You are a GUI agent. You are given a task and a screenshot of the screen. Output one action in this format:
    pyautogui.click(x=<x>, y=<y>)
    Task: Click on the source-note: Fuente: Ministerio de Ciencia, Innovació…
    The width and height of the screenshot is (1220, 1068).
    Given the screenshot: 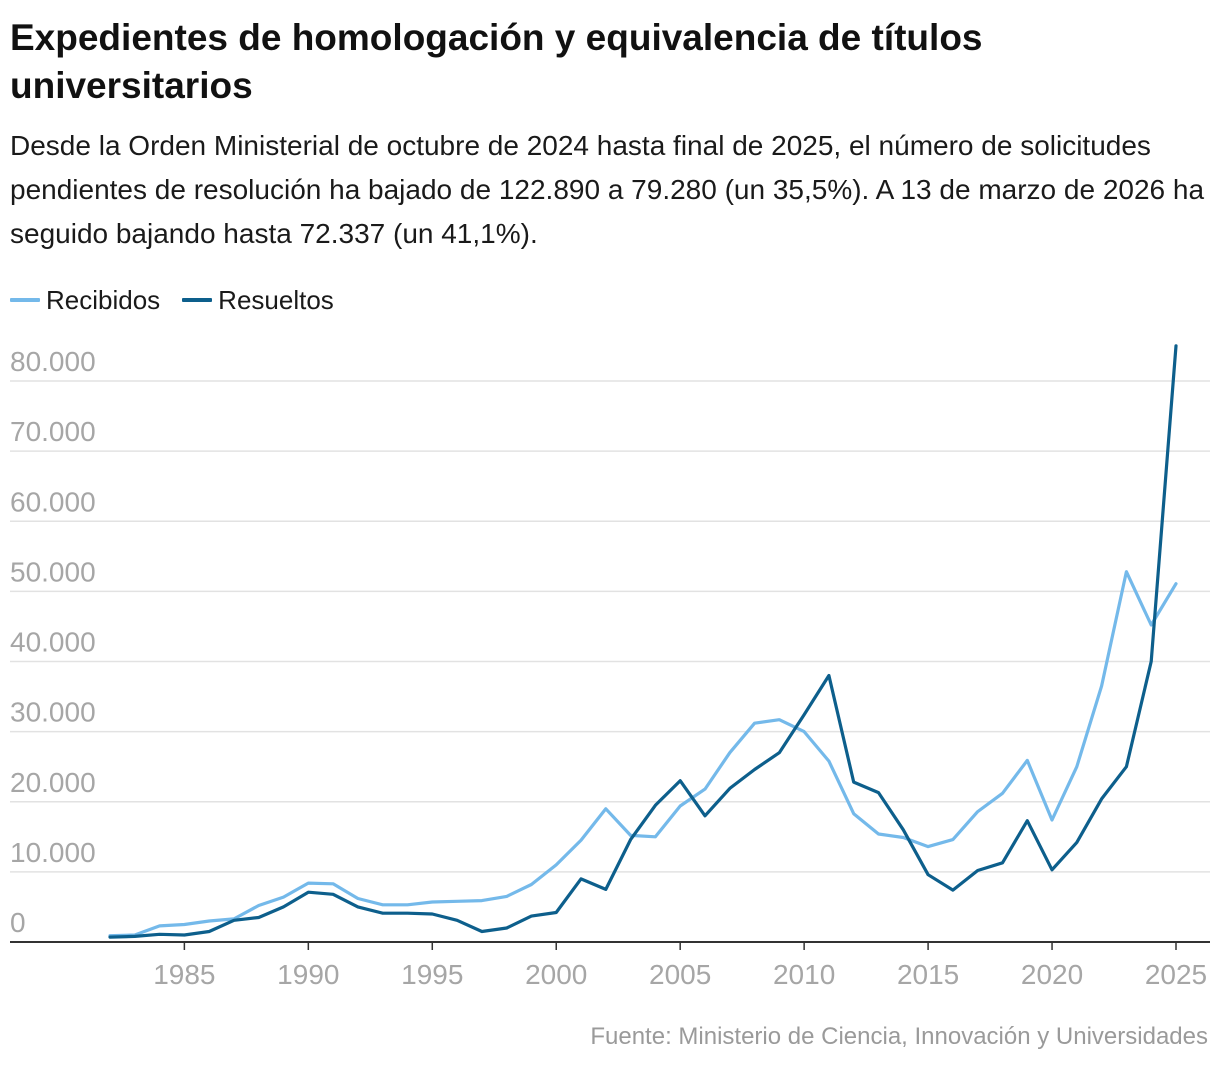 What is the action you would take?
    pyautogui.click(x=899, y=1036)
    